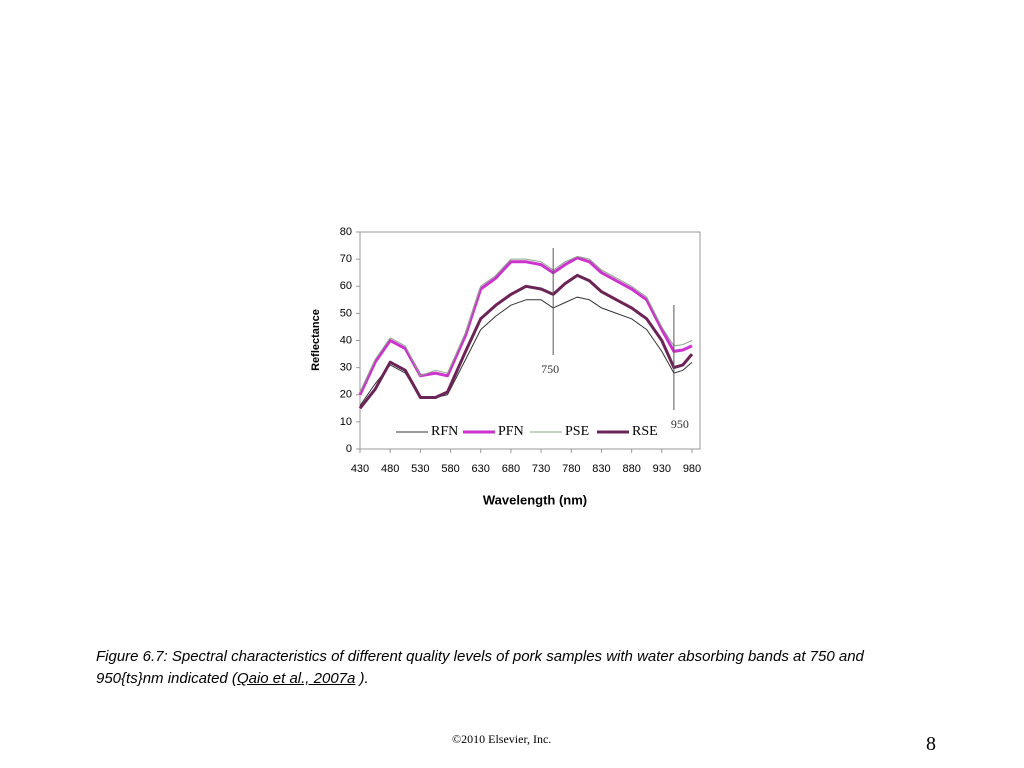 The image size is (1024, 768). Describe the element at coordinates (662, 469) in the screenshot. I see `x-tick-label: 930` at that location.